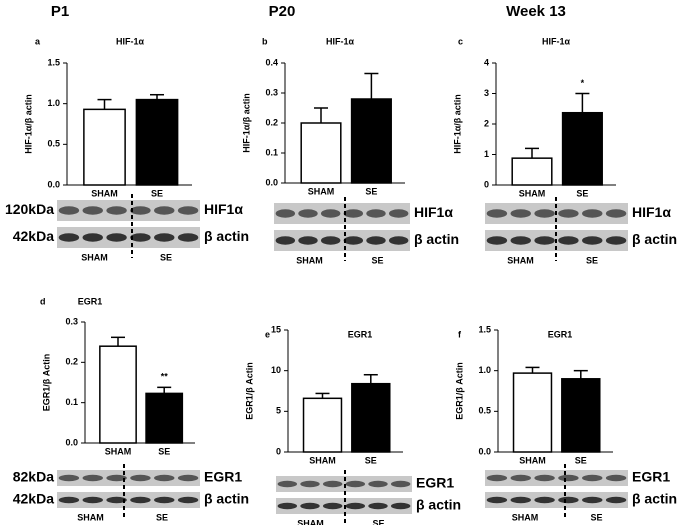 Image resolution: width=685 pixels, height=525 pixels. I want to click on y-axis-label: HIF-1α/β actin, so click(246, 123).